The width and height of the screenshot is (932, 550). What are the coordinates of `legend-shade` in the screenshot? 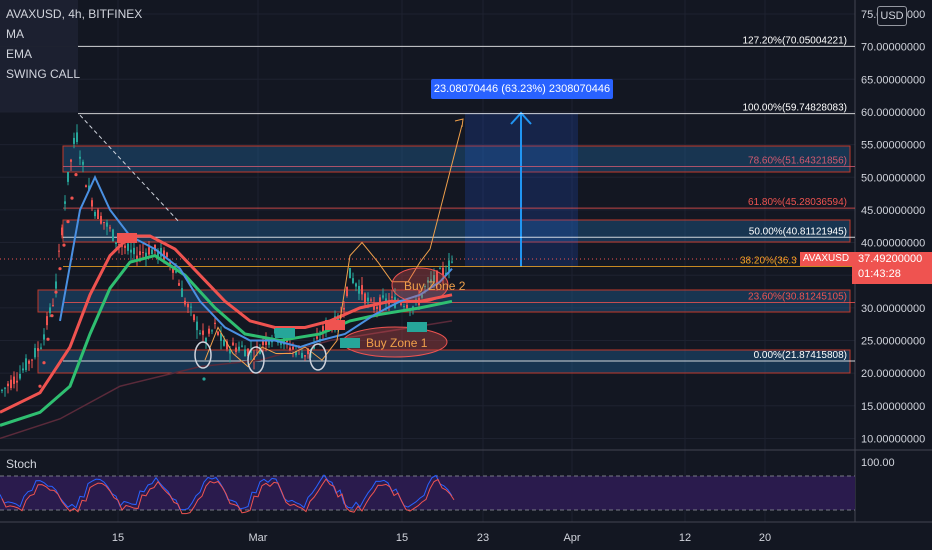 It's located at (39, 56).